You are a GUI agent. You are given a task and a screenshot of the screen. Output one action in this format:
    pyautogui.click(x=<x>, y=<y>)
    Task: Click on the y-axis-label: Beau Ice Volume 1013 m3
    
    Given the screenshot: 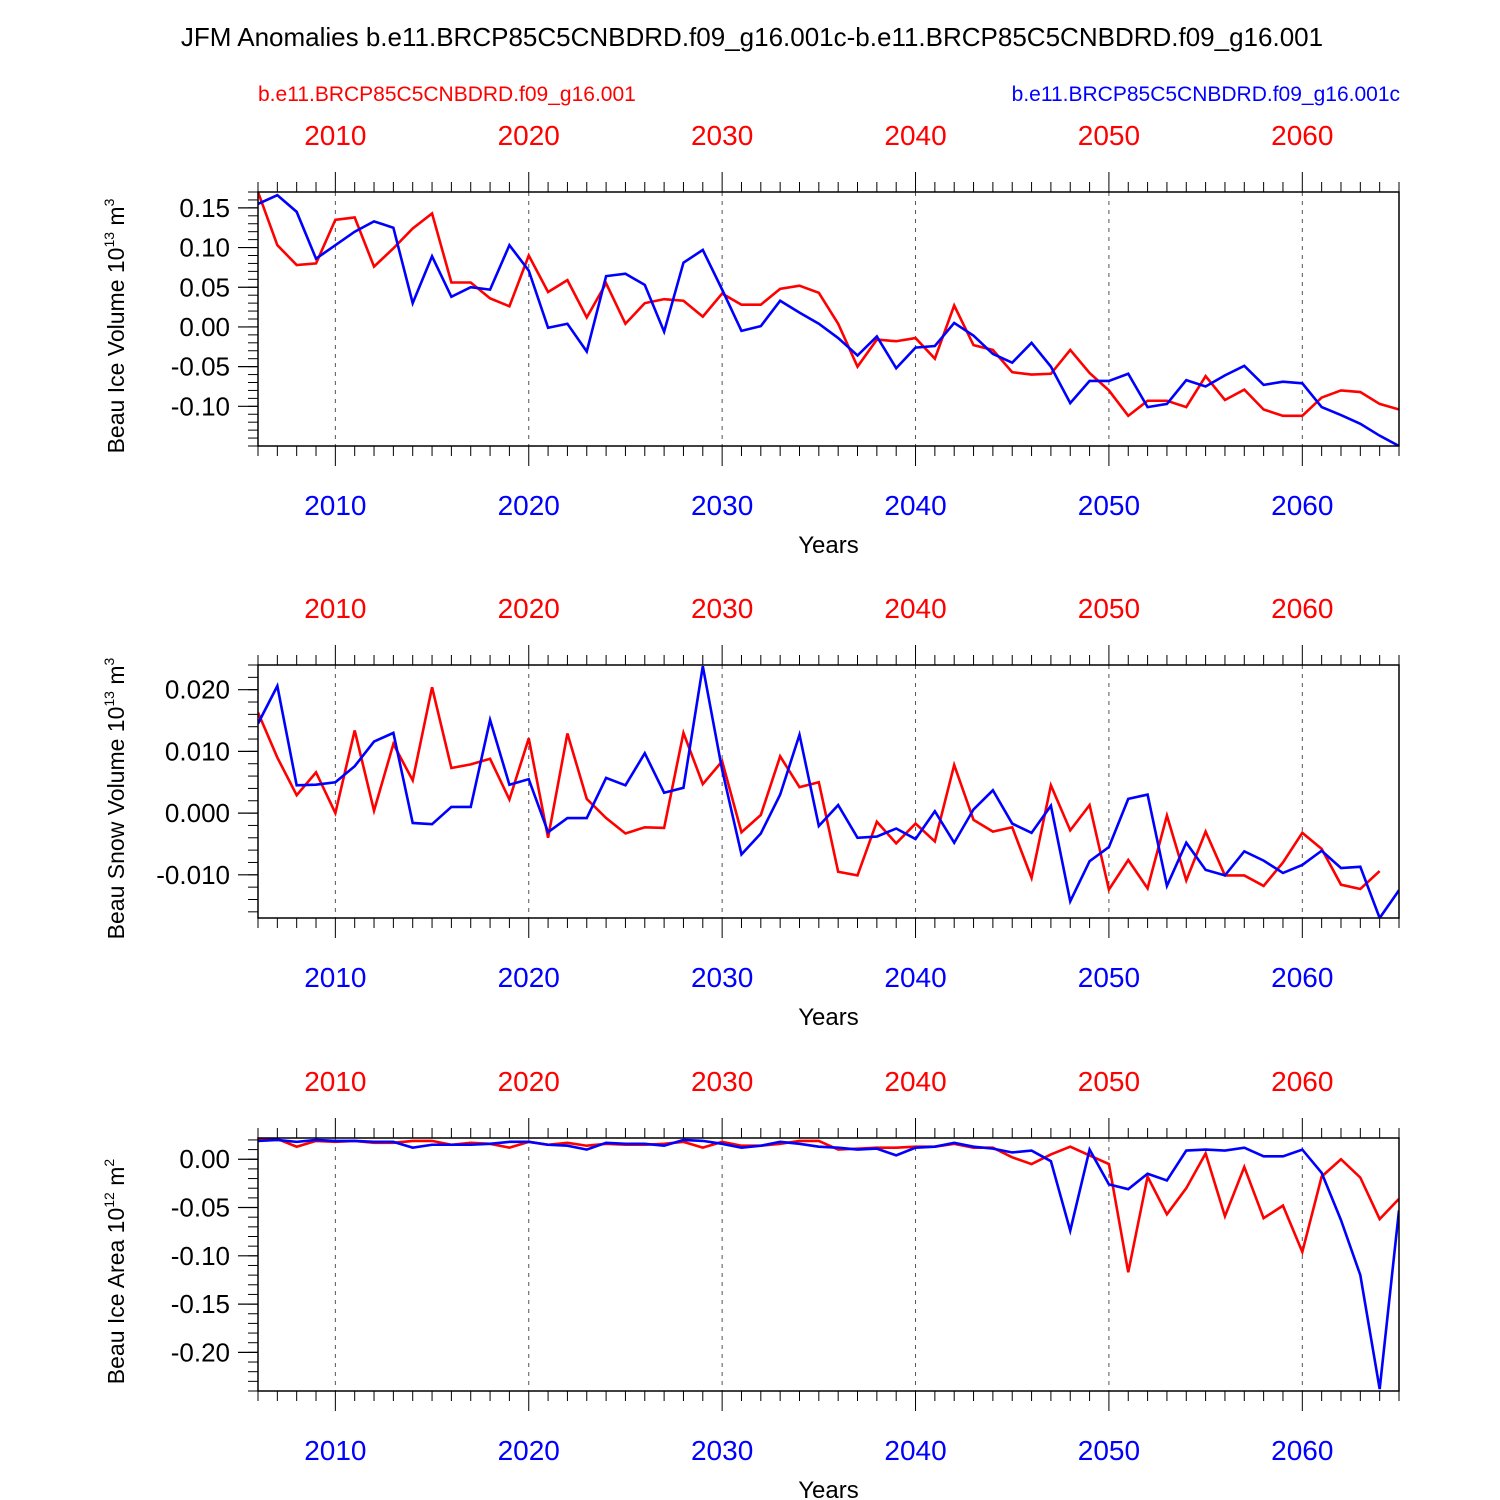 What is the action you would take?
    pyautogui.click(x=115, y=325)
    